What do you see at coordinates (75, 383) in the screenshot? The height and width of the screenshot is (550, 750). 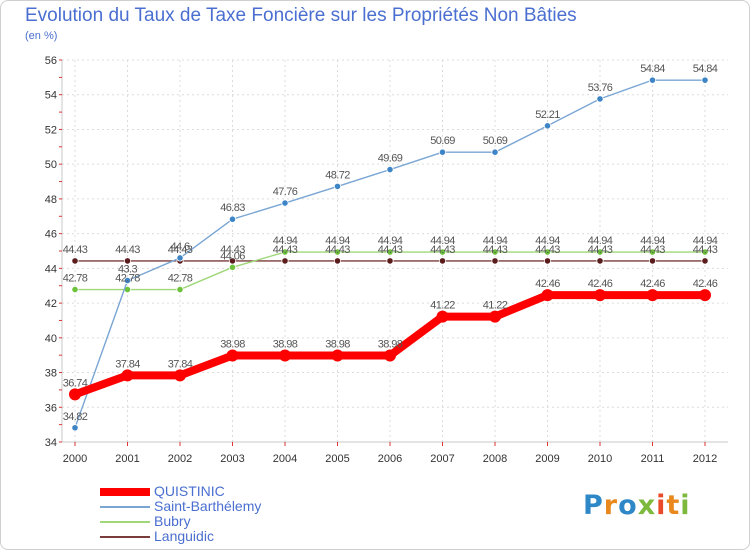 I see `data-label: 36.74` at bounding box center [75, 383].